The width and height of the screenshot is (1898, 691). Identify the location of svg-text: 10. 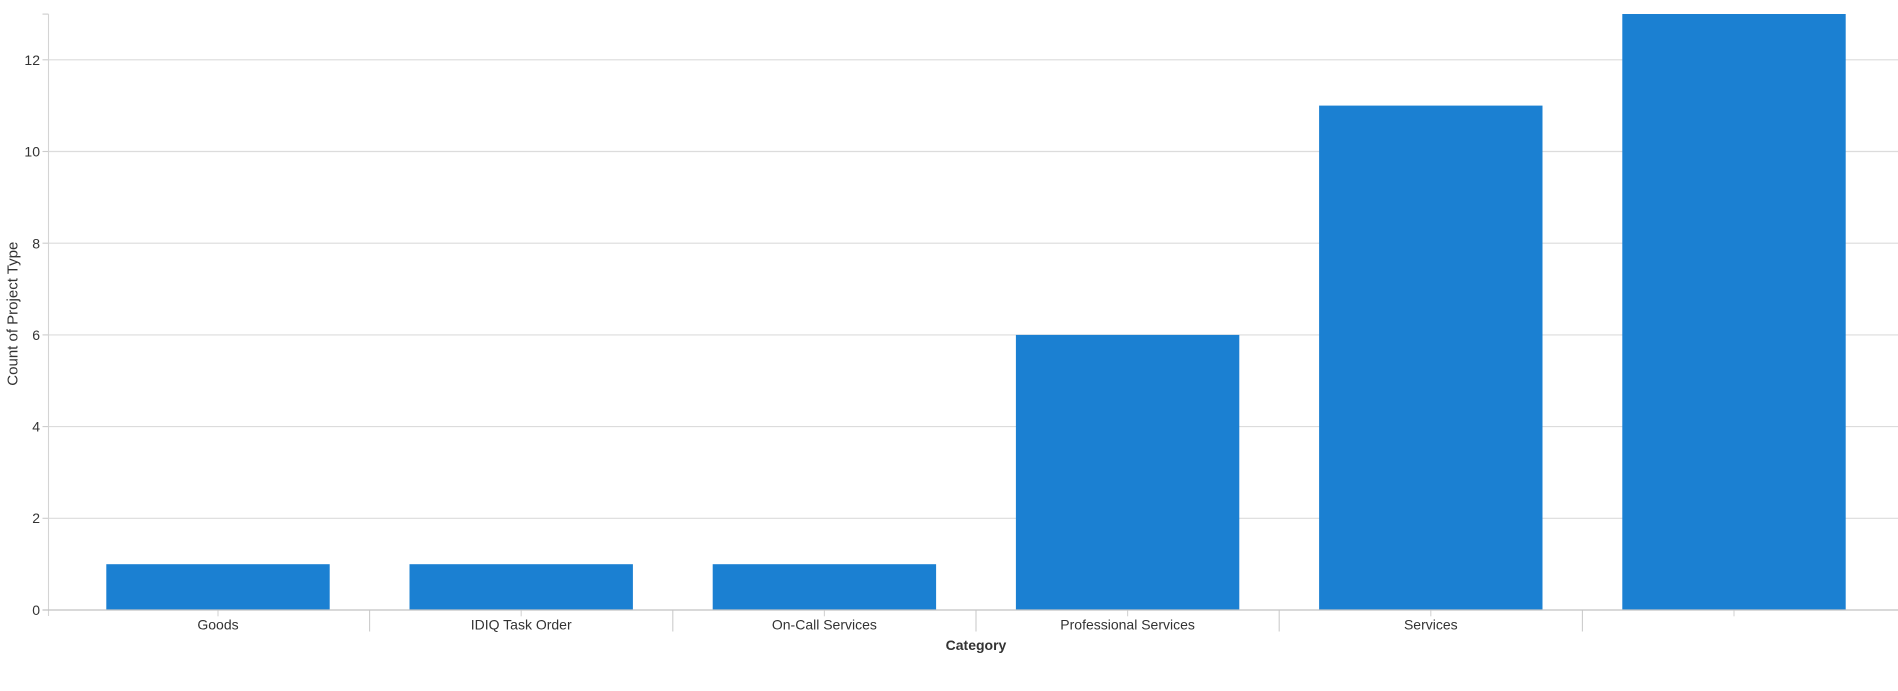
(32, 152).